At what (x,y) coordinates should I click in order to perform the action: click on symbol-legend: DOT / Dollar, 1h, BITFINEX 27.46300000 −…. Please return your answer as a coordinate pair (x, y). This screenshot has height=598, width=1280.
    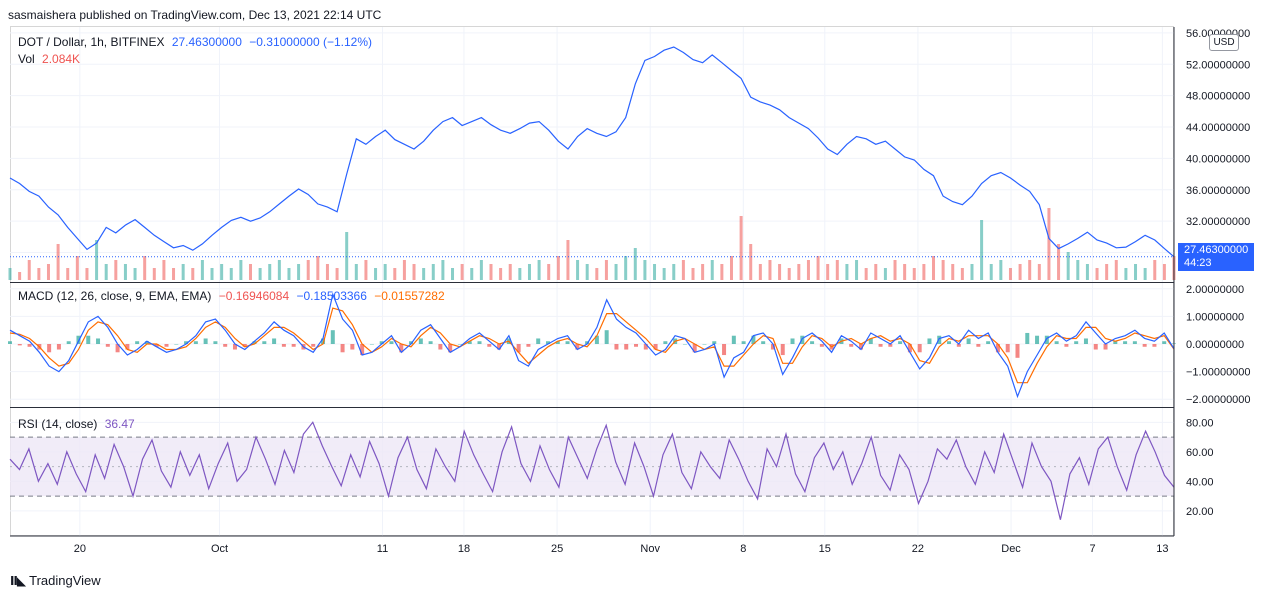
    Looking at the image, I should click on (197, 42).